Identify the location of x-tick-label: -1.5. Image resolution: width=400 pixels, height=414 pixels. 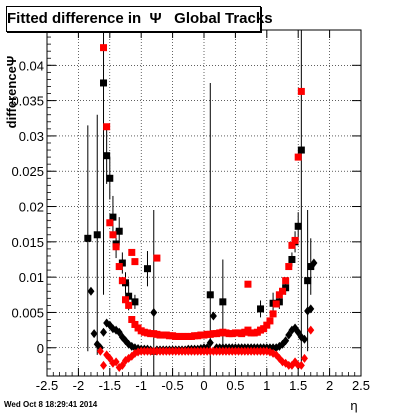
(110, 385).